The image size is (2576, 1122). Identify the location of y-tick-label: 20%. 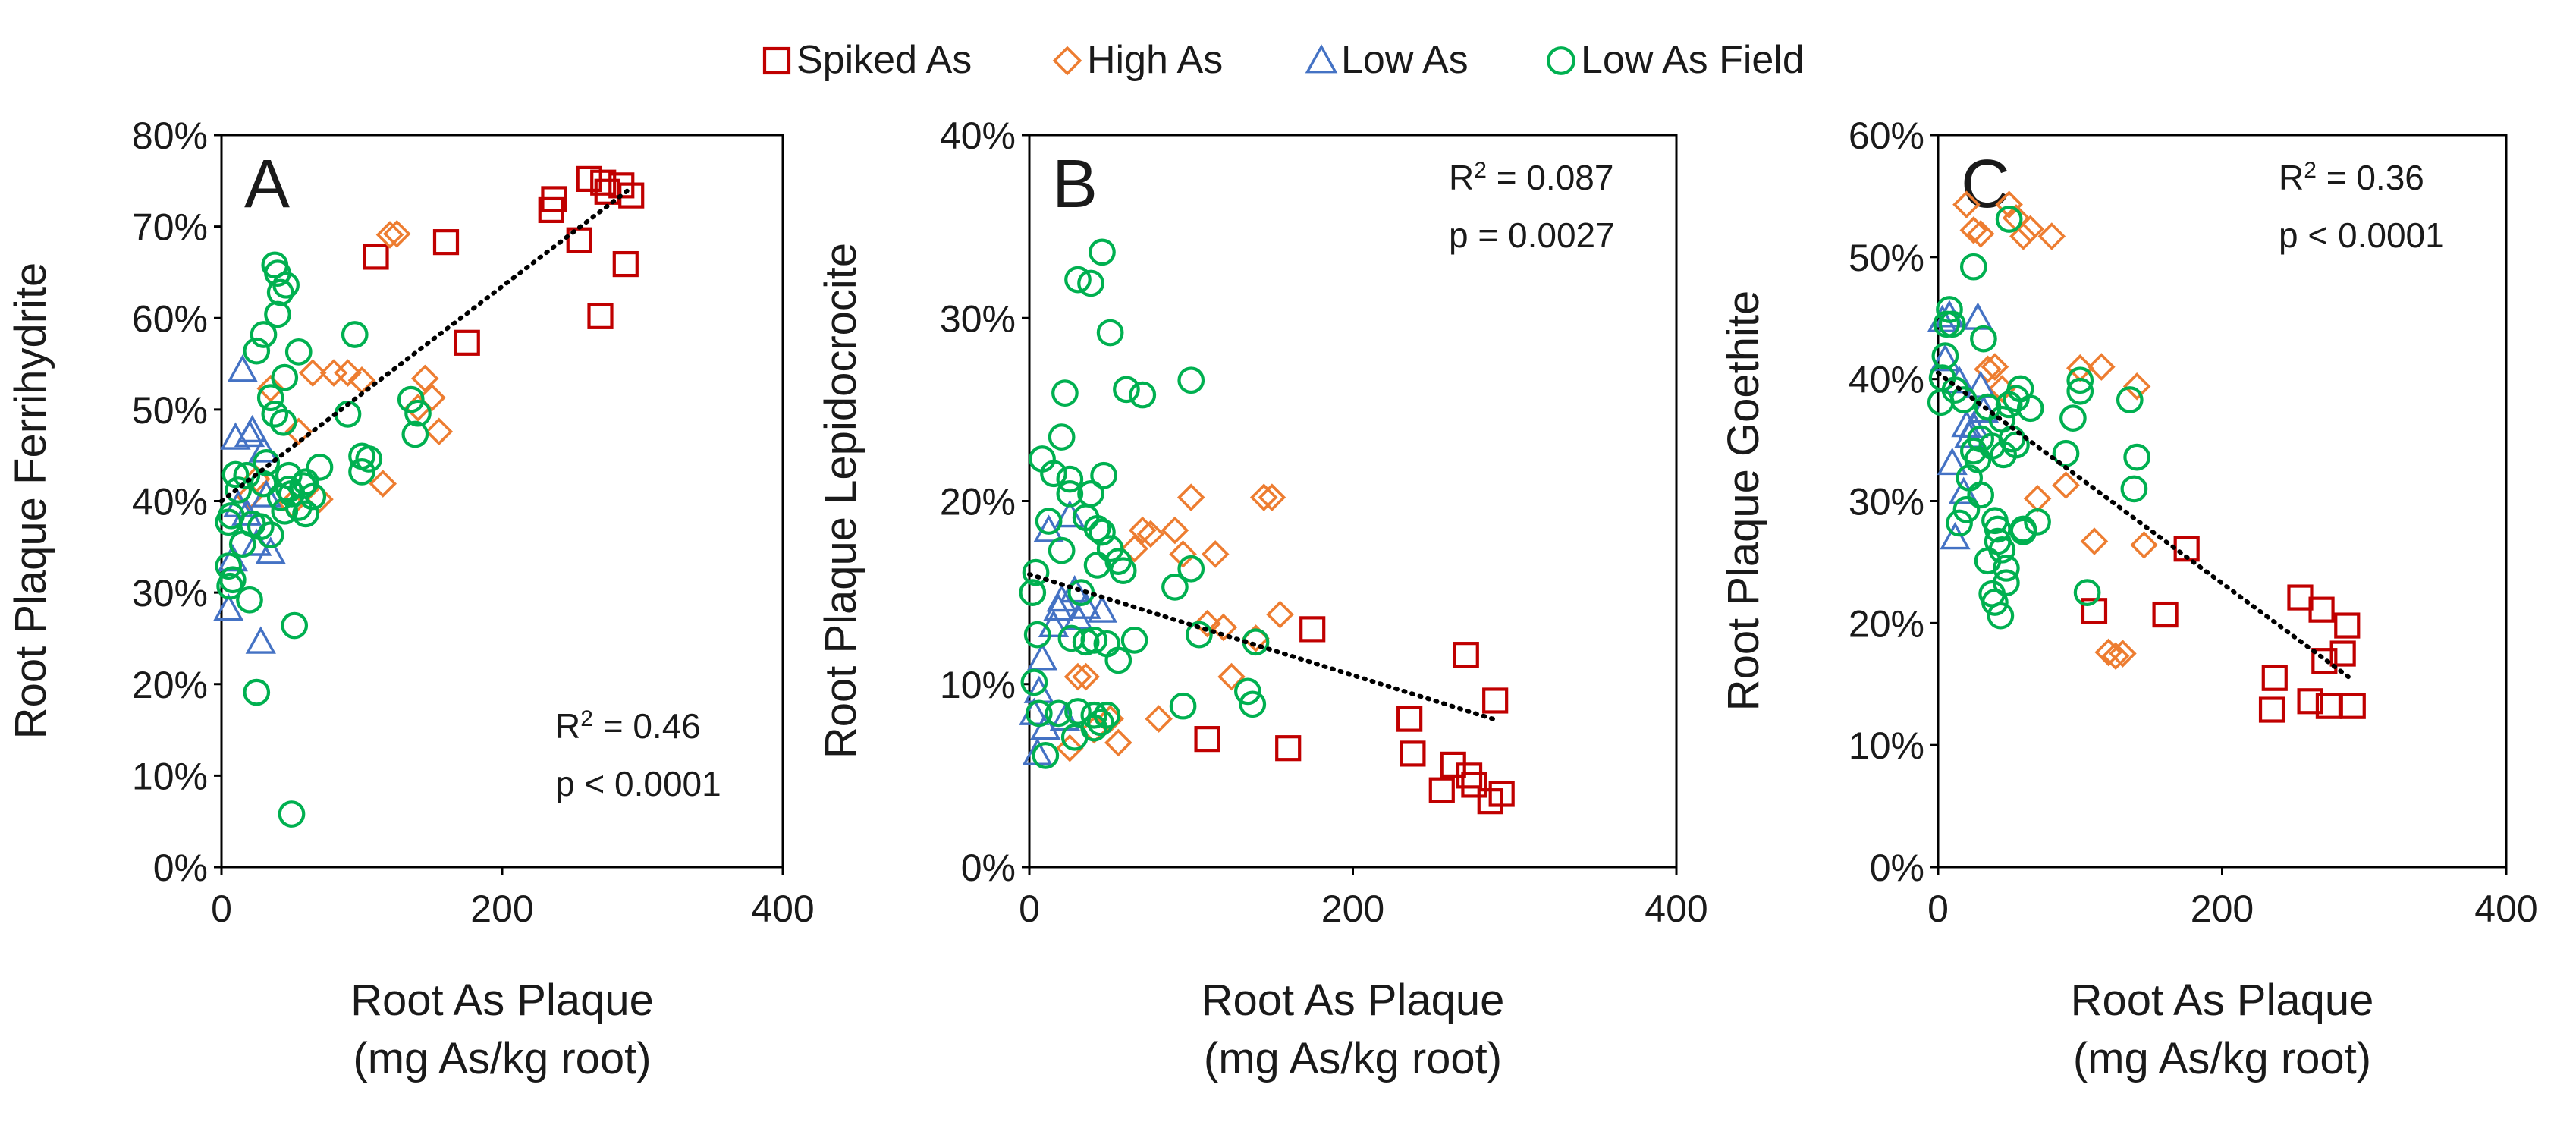
(978, 502).